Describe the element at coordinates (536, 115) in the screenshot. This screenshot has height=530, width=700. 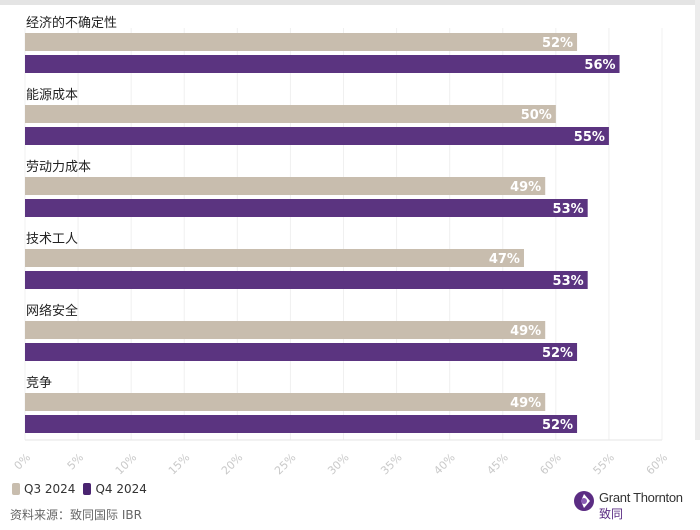
I see `data-label: 50%` at that location.